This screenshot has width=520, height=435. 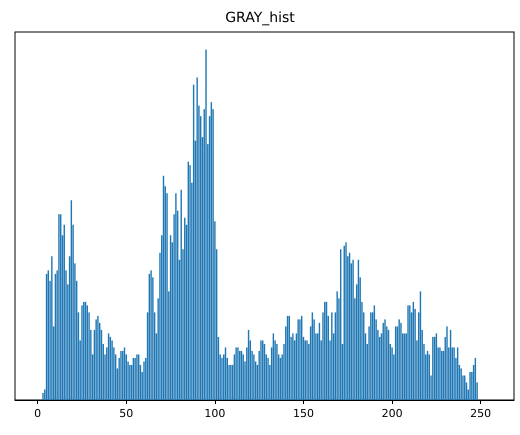 What do you see at coordinates (303, 413) in the screenshot?
I see `x-tick-label: 150` at bounding box center [303, 413].